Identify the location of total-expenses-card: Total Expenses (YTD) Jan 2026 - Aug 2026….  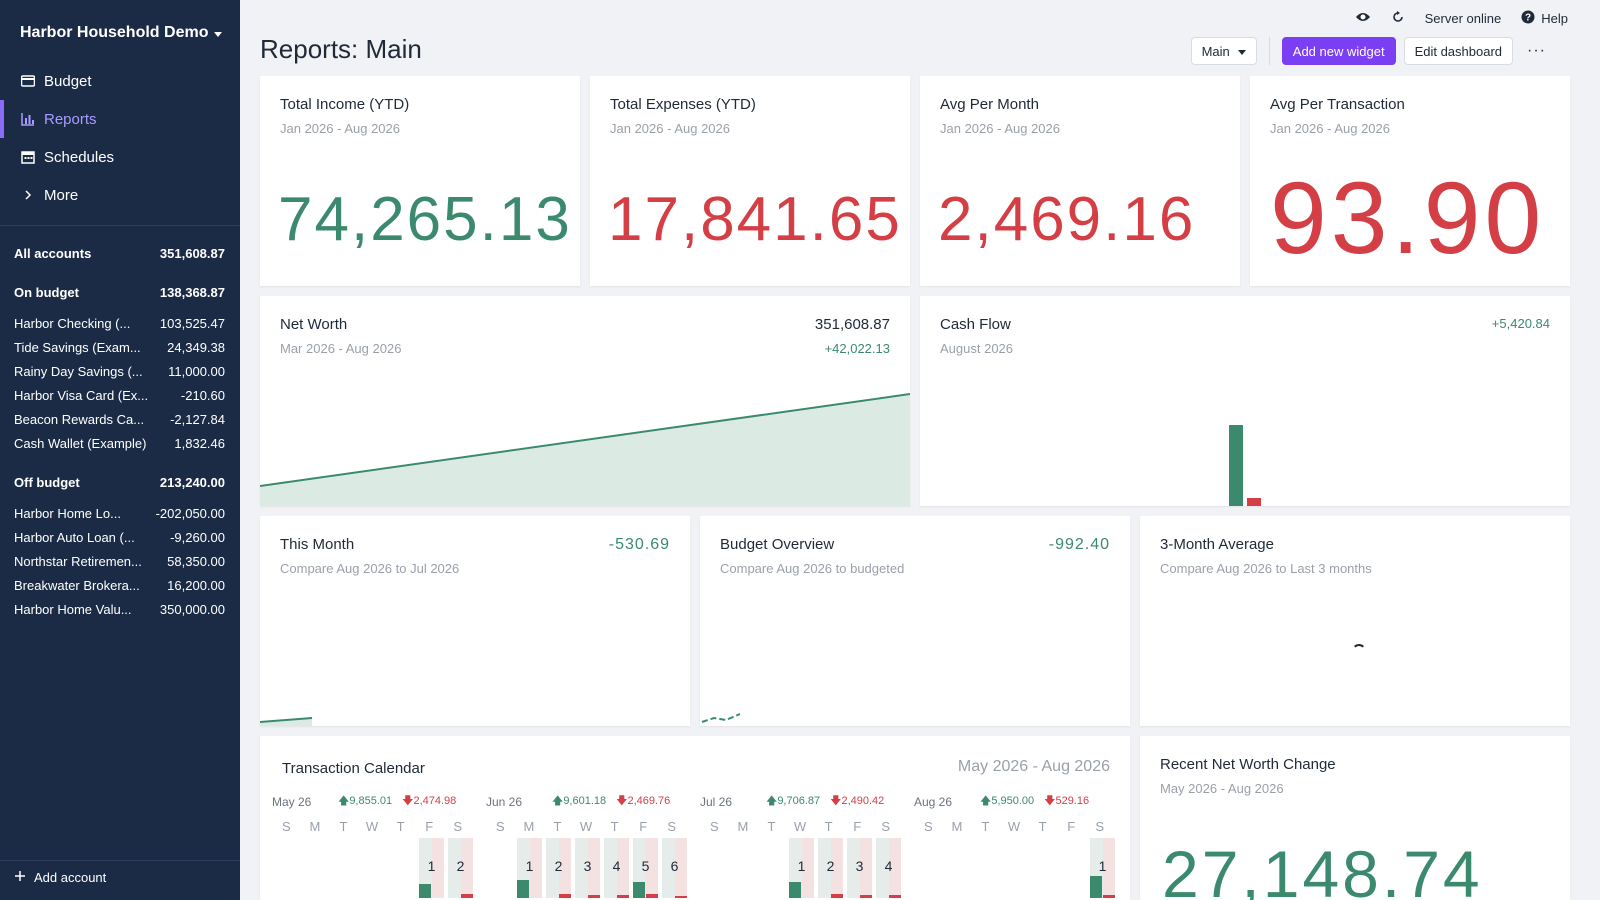
(750, 181).